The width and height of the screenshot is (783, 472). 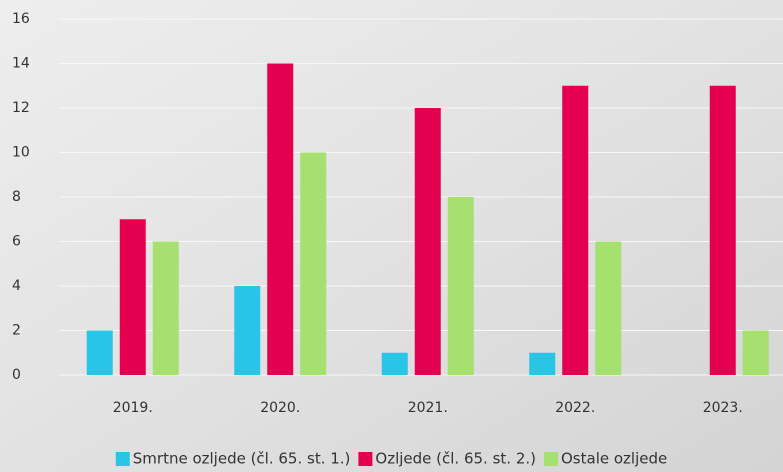 I want to click on y-tick-label: 10, so click(x=21, y=153).